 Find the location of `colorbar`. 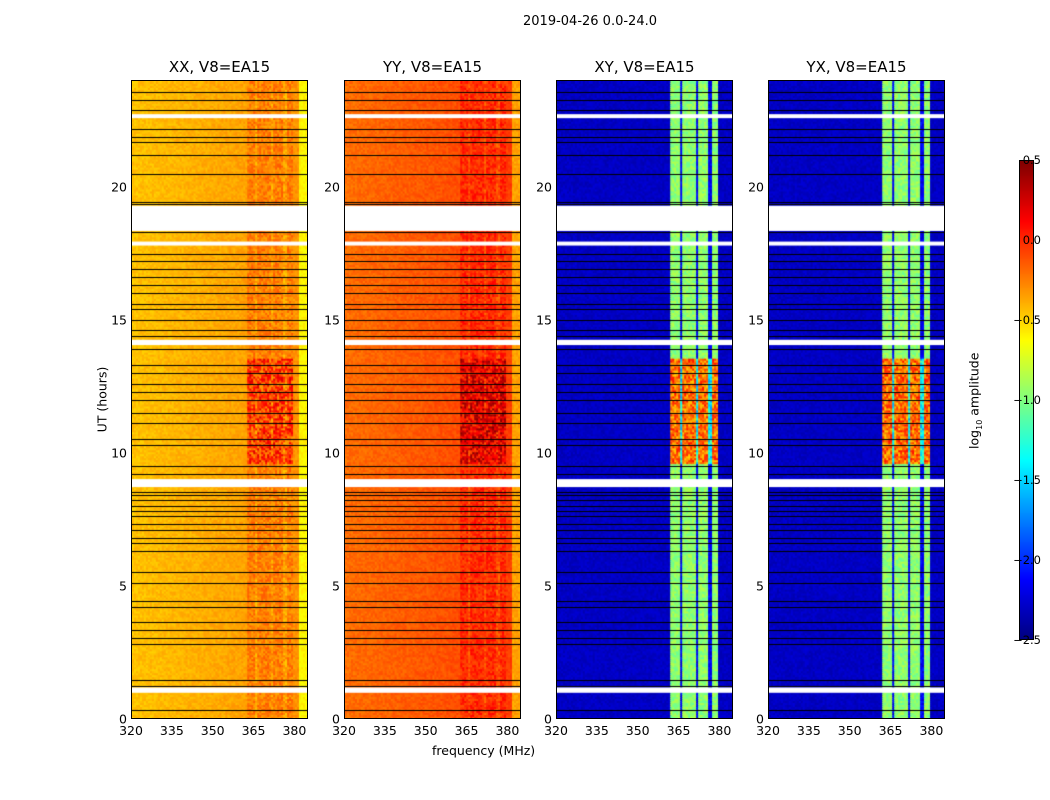

colorbar is located at coordinates (1026, 400).